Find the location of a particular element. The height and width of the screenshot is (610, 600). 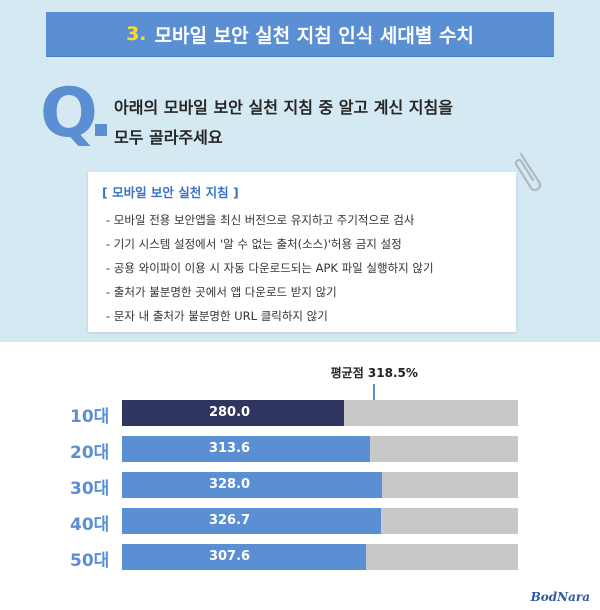

bar-track: 307.6 is located at coordinates (320, 557).